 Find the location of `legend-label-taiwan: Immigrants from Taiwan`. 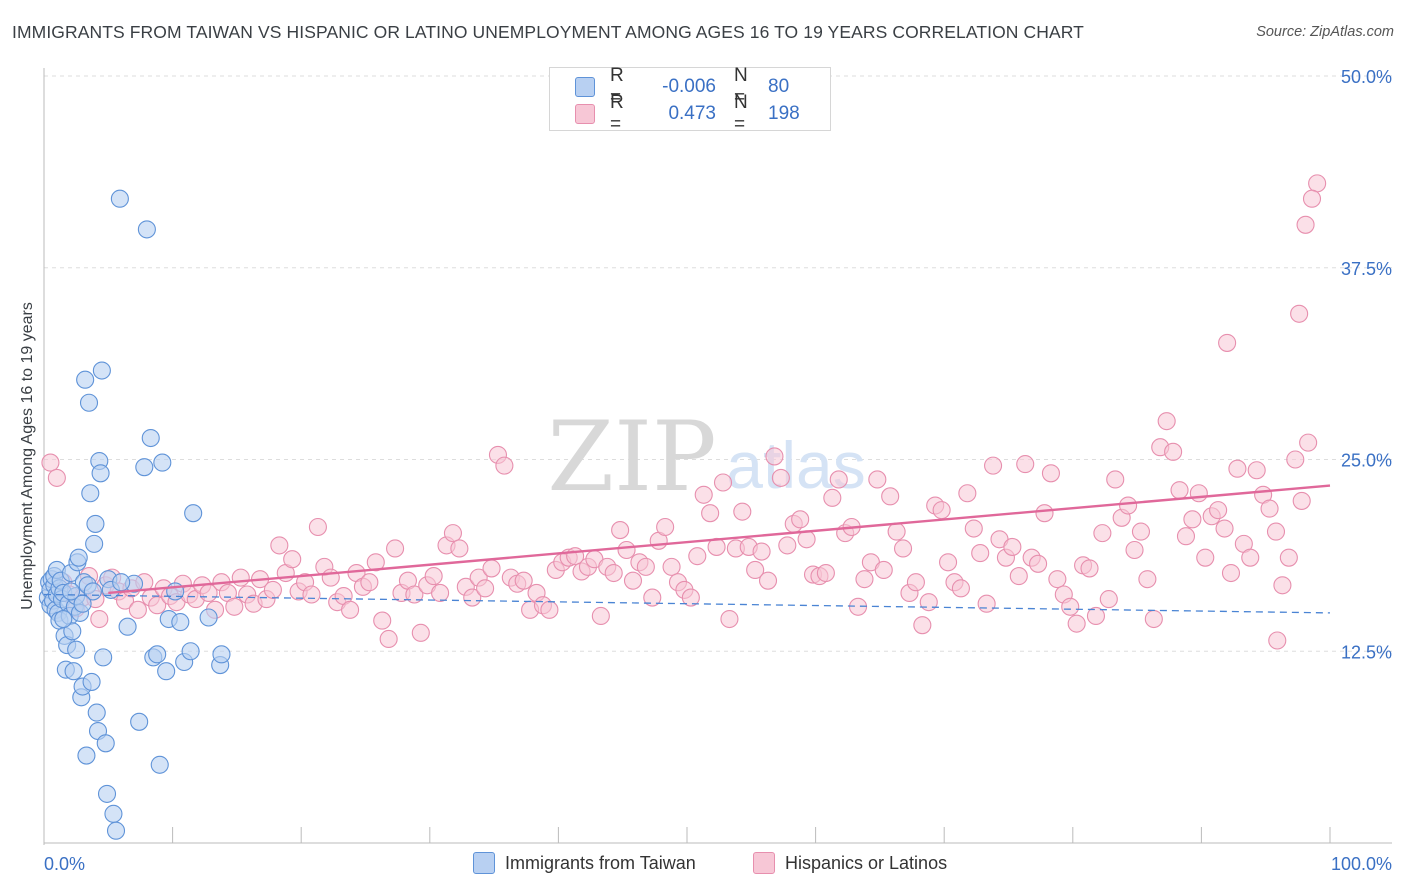

legend-label-taiwan: Immigrants from Taiwan is located at coordinates (600, 862).